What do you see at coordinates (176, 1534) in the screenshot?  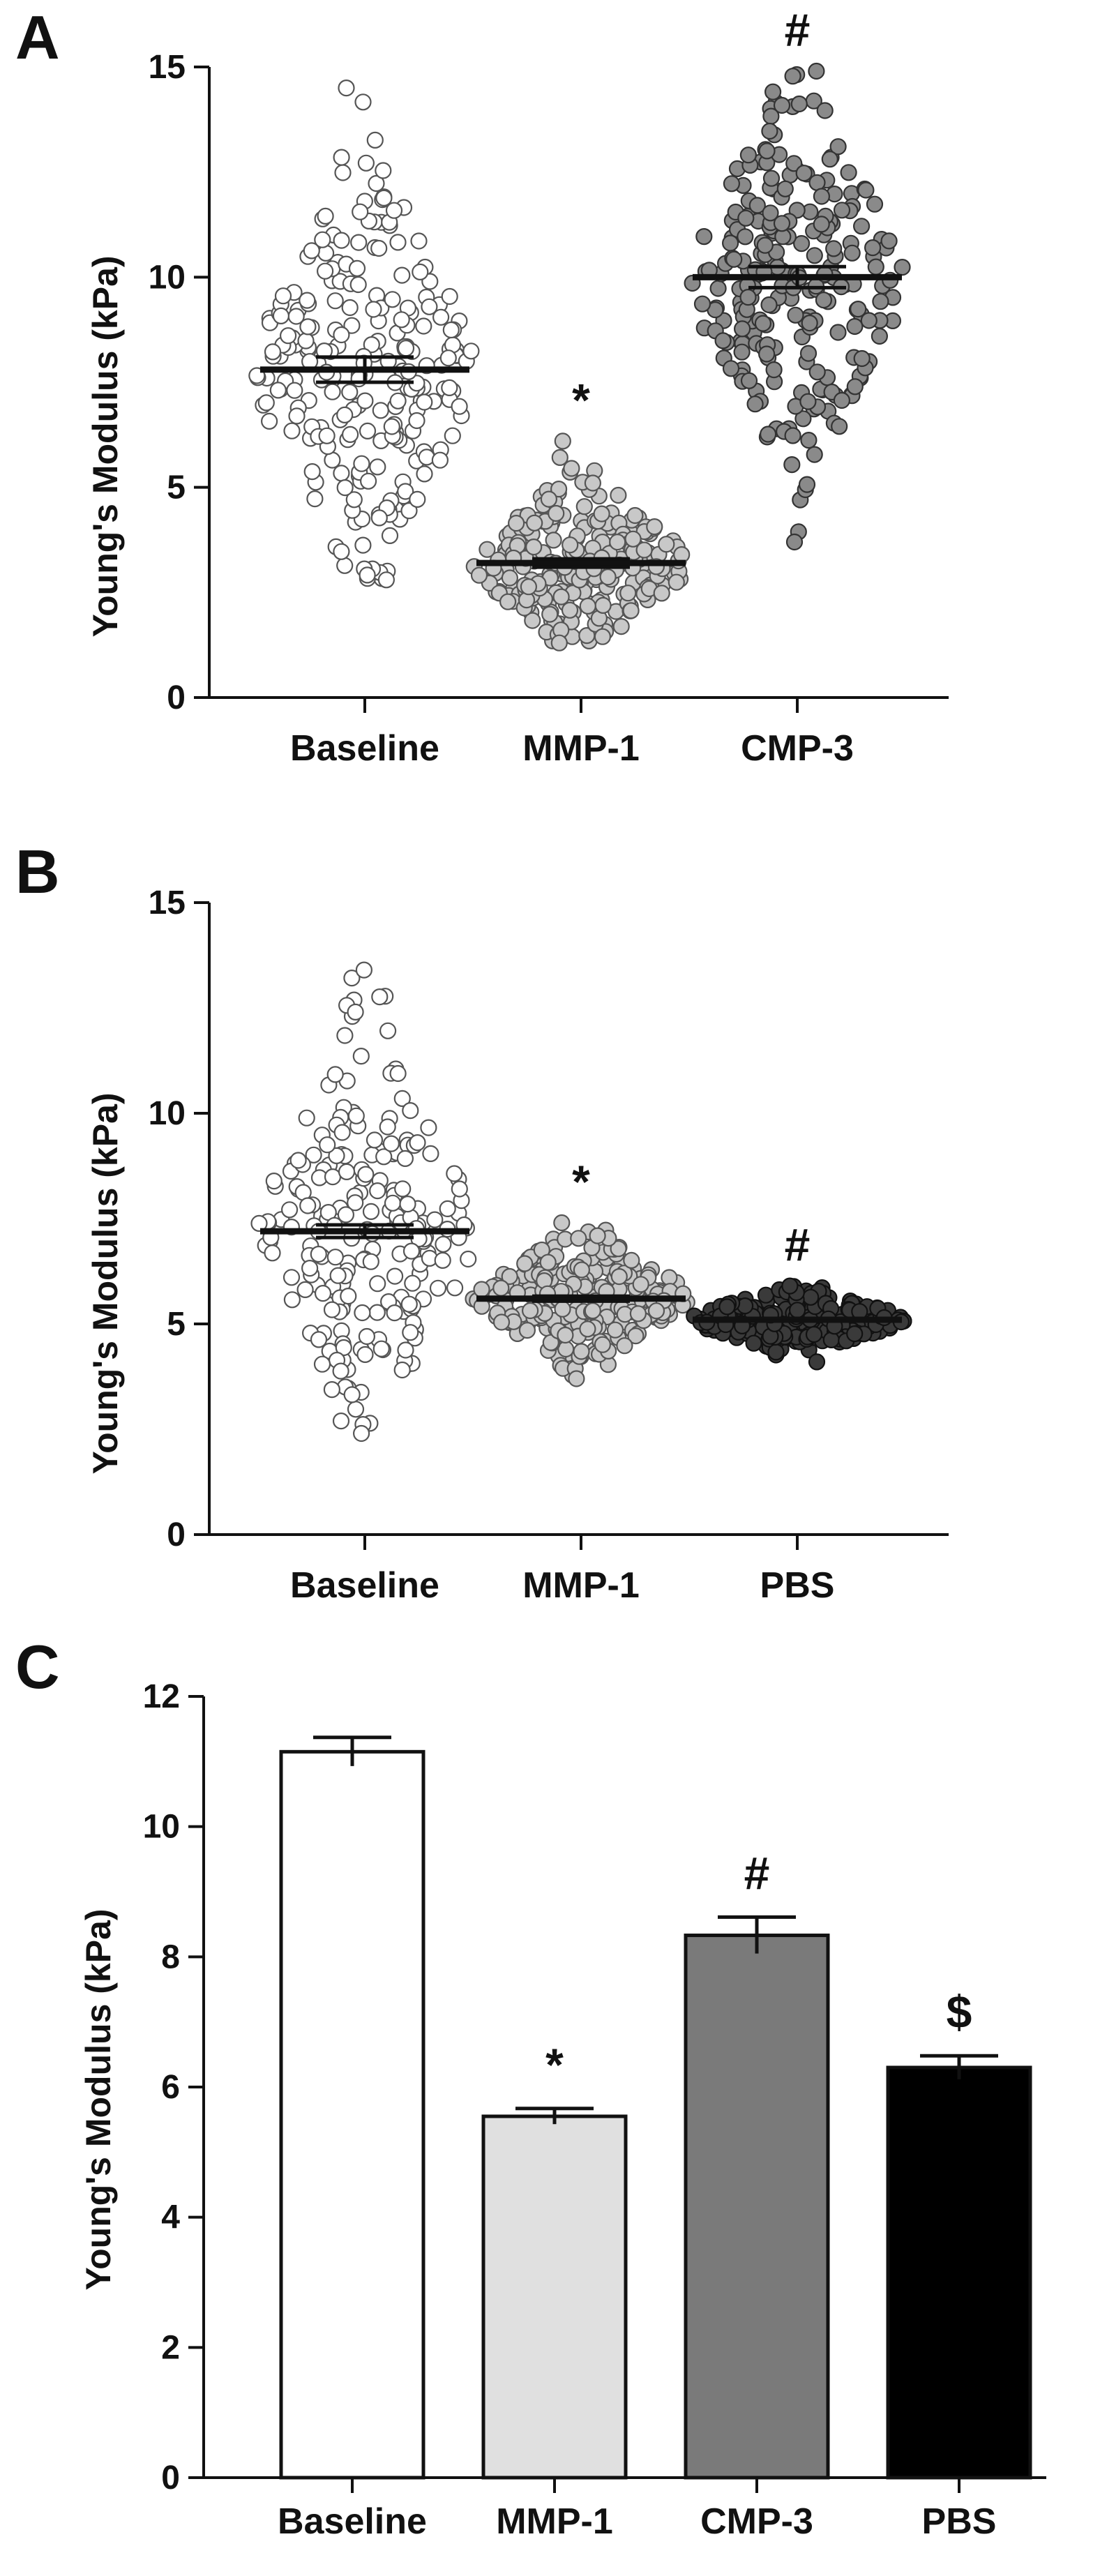 I see `panel-b-ytick-label-0: 0` at bounding box center [176, 1534].